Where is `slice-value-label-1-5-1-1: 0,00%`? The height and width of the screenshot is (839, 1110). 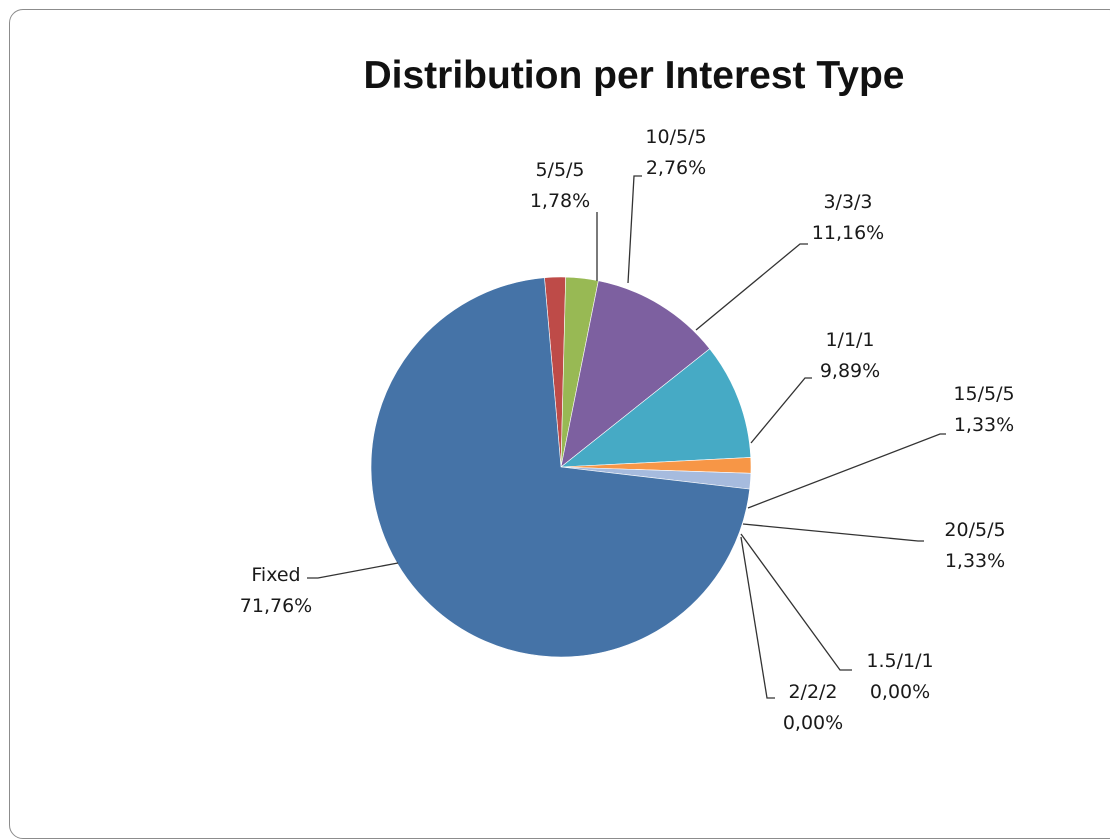
slice-value-label-1-5-1-1: 0,00% is located at coordinates (900, 692).